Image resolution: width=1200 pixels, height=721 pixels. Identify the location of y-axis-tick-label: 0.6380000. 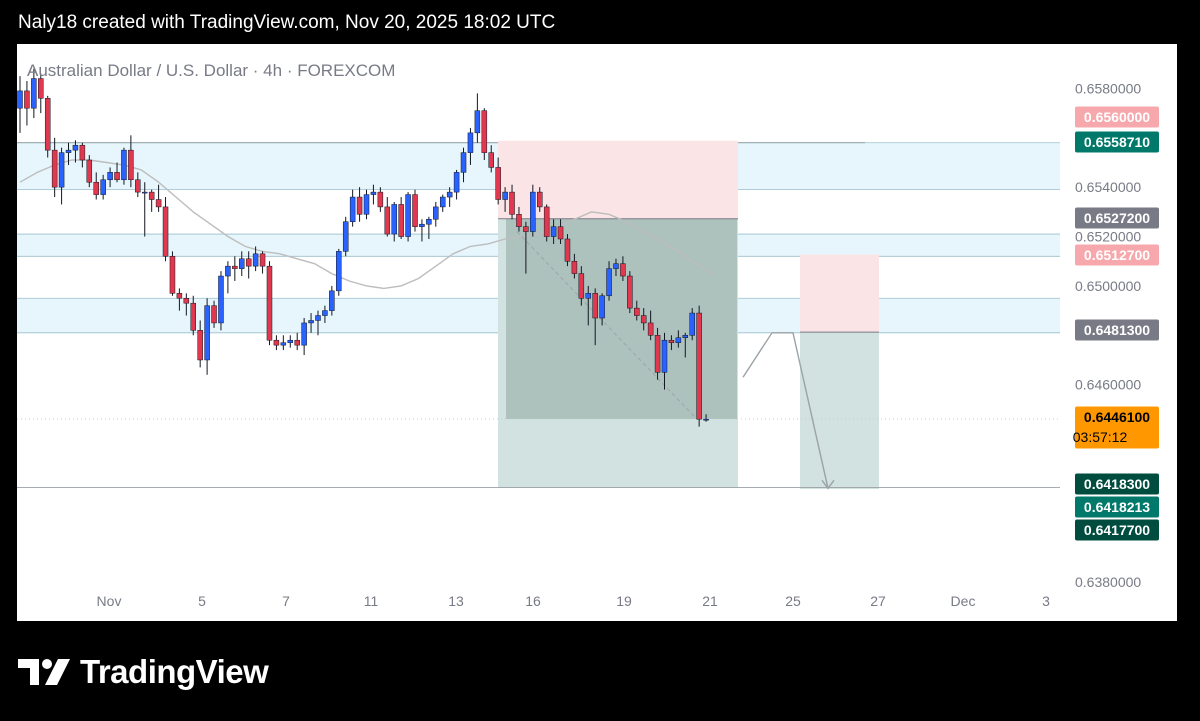
(1108, 582).